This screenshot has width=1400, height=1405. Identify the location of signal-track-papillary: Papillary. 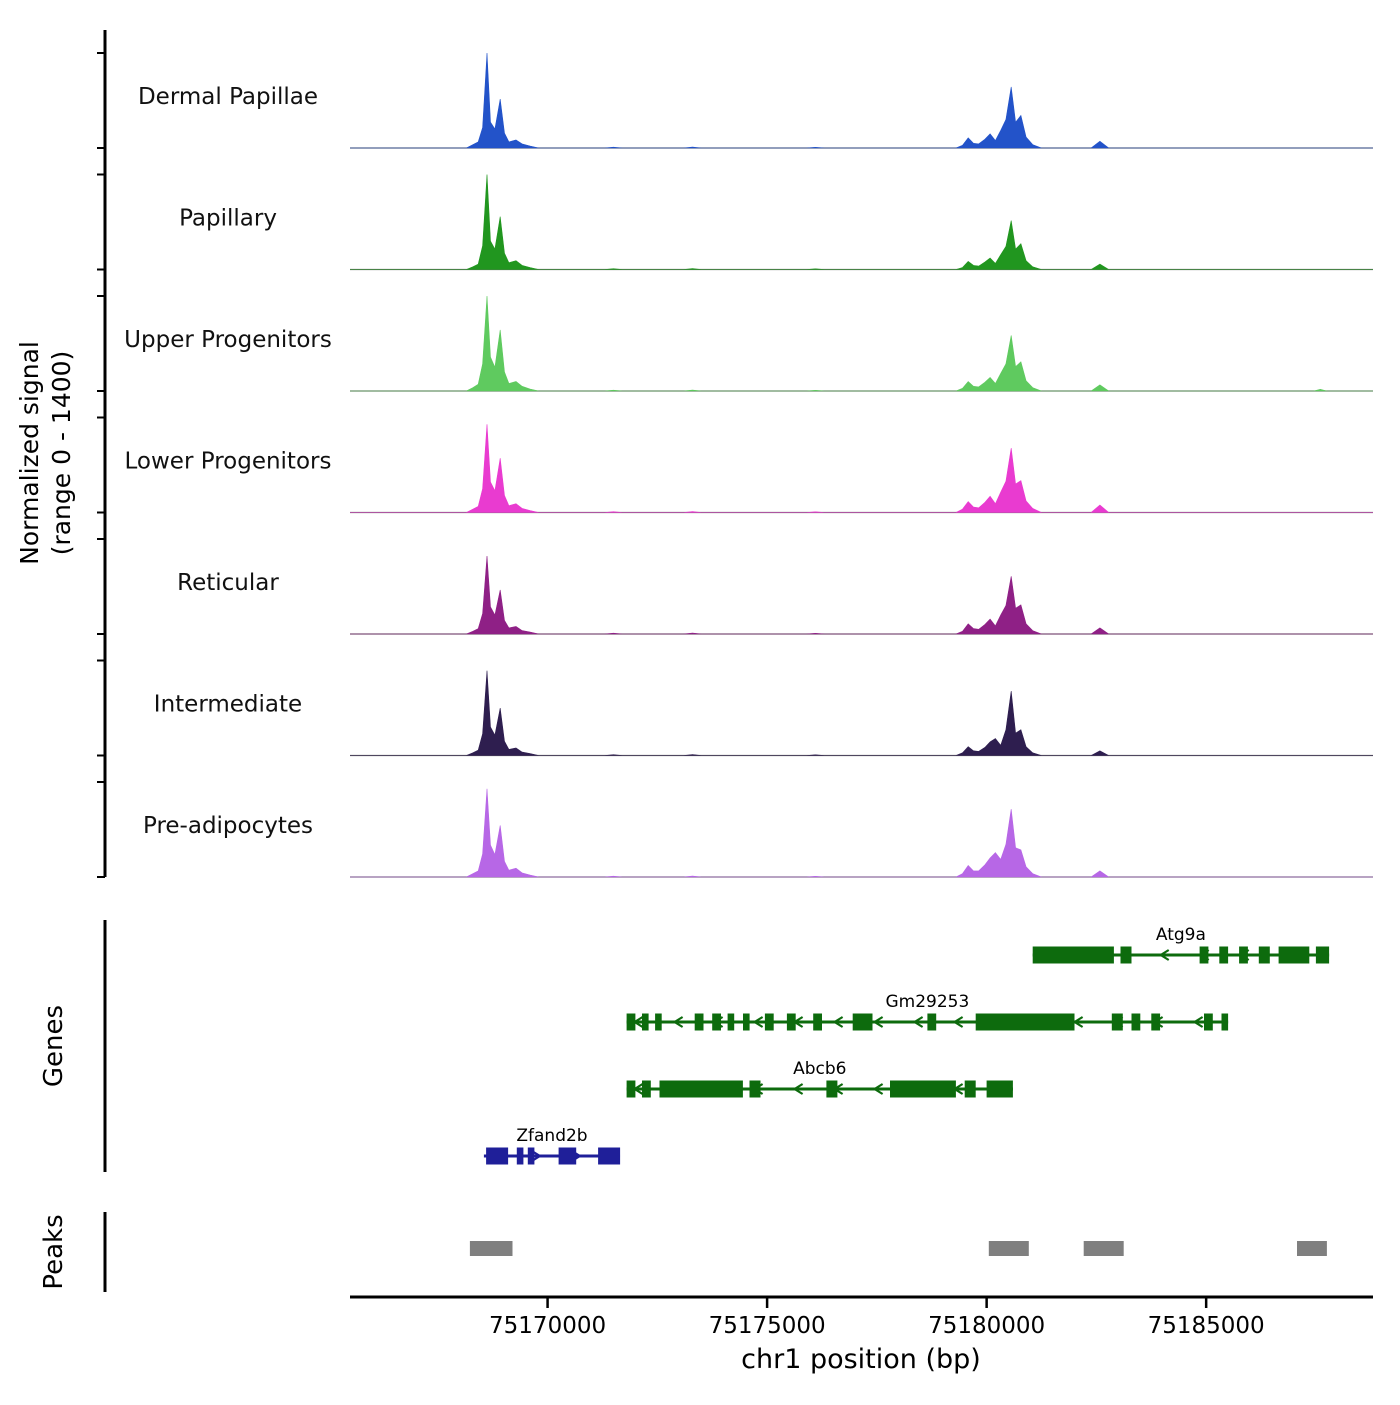
(735, 222).